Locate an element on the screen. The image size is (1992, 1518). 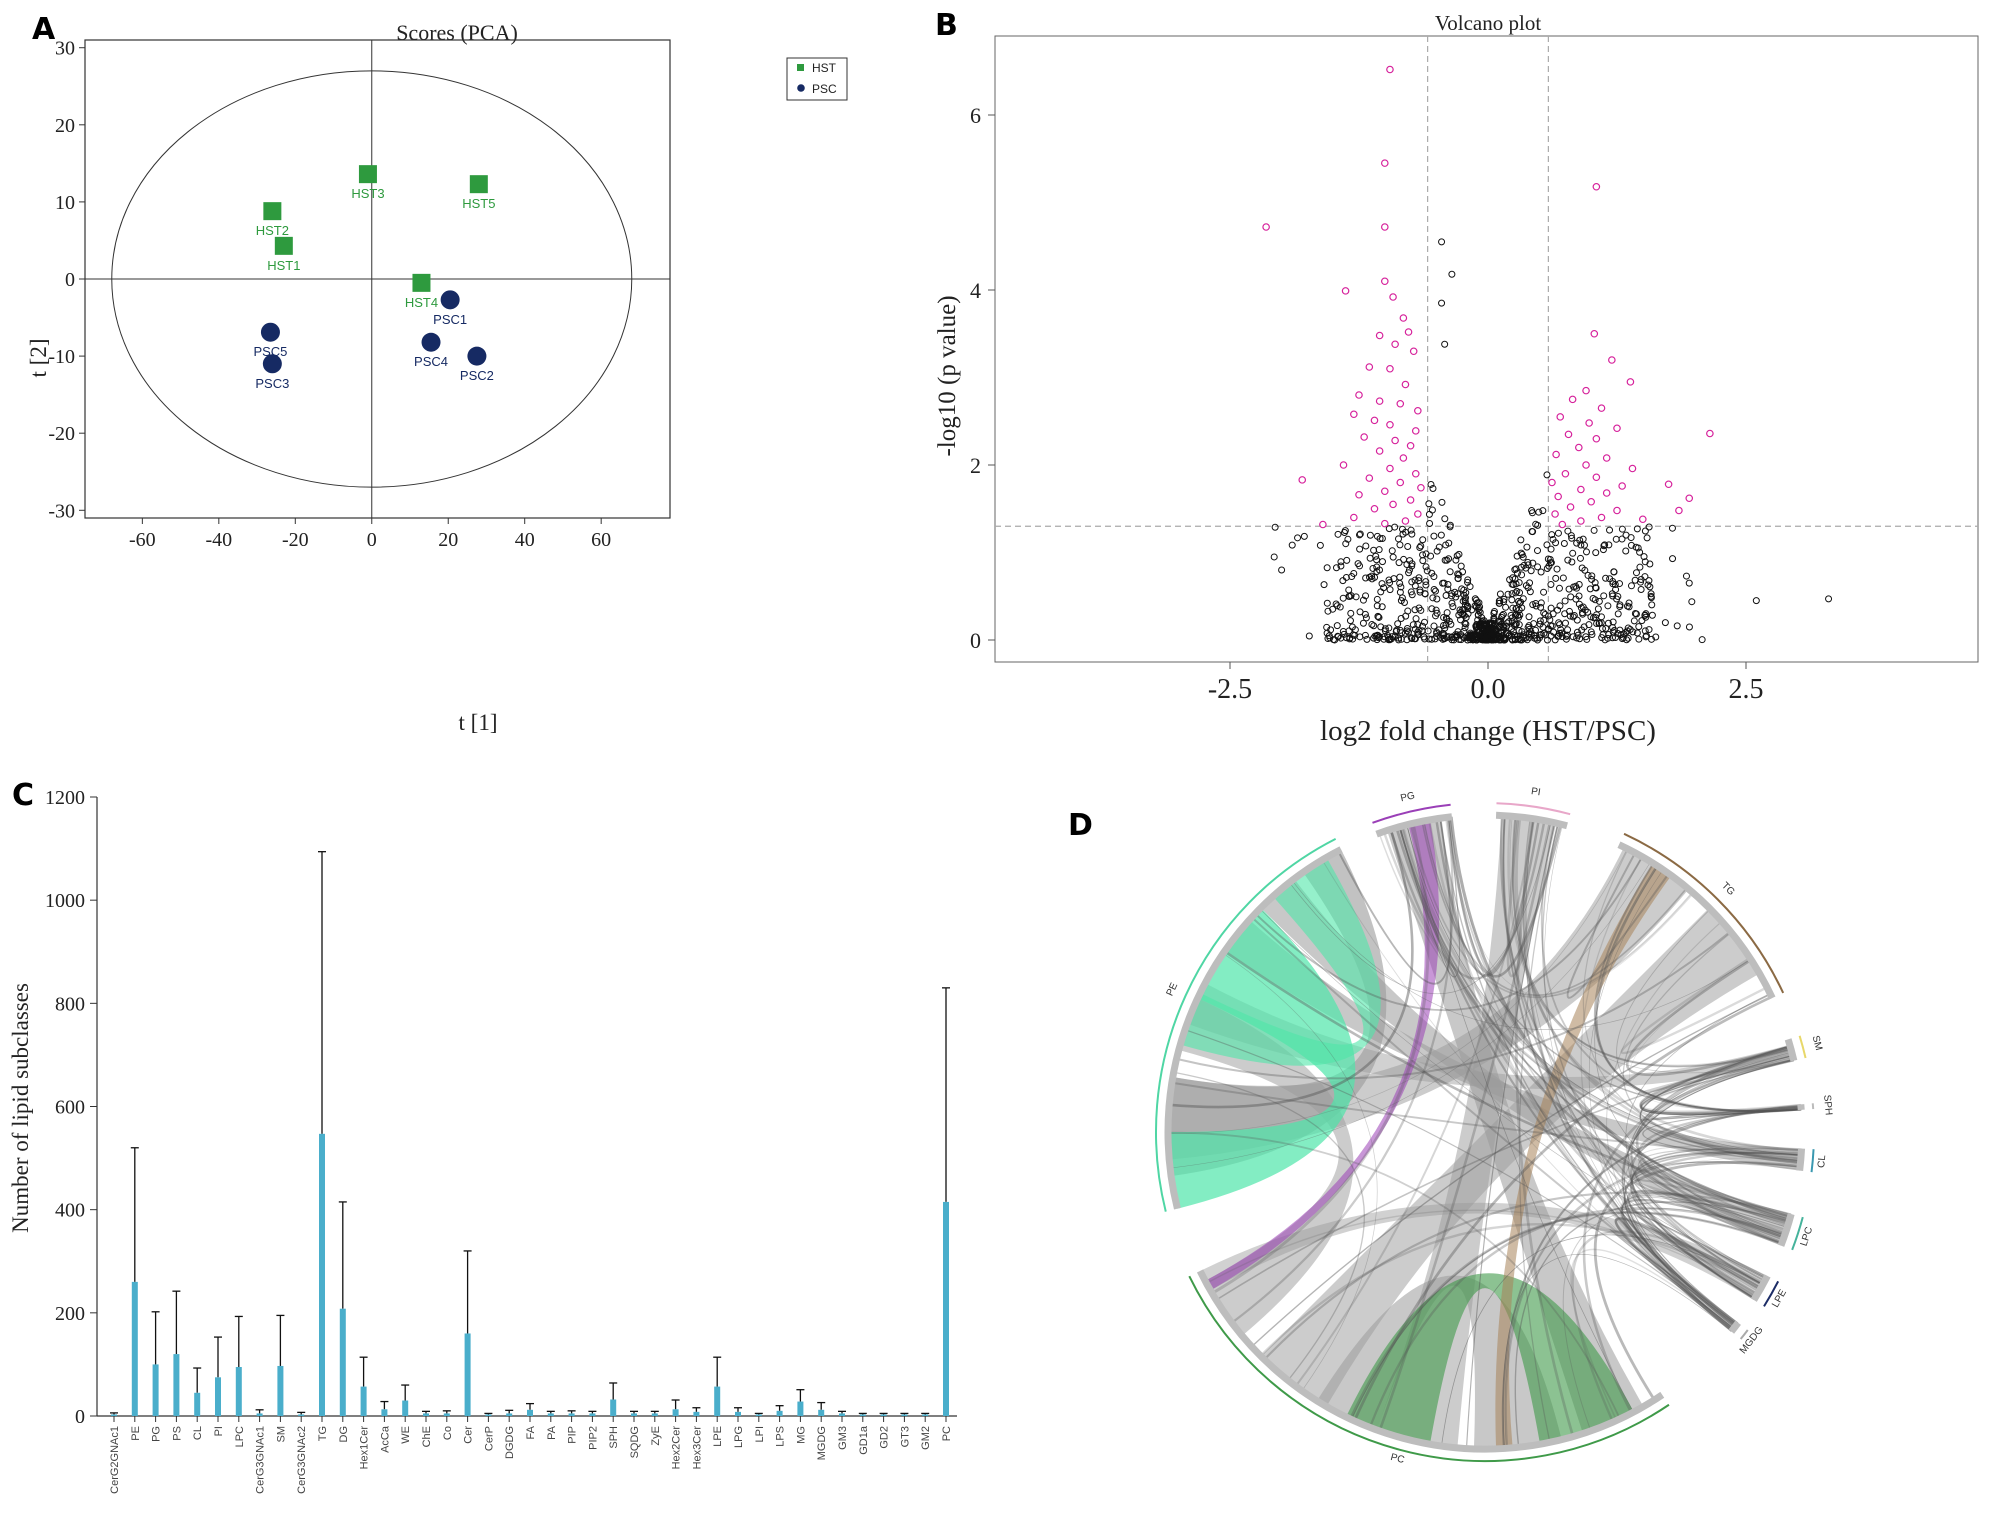
bar-category-label: Cer is located at coordinates (469, 1435).